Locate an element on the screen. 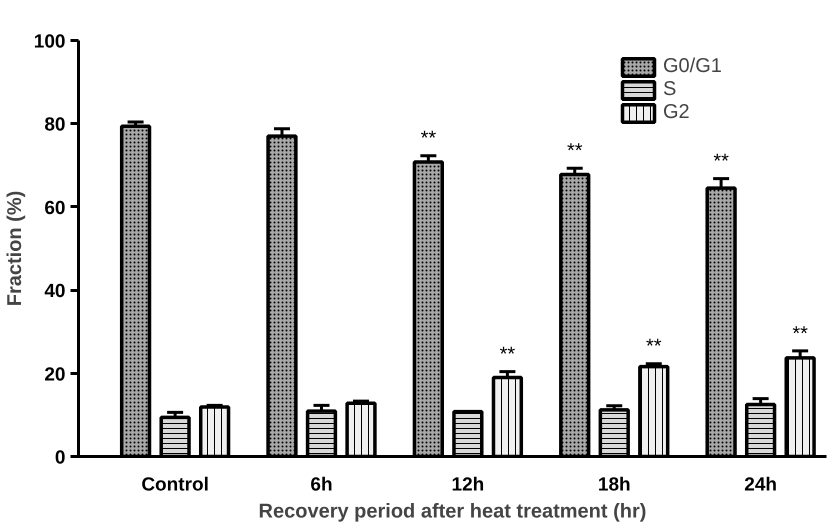 The width and height of the screenshot is (835, 528). y-tick-label: 60 is located at coordinates (55, 208).